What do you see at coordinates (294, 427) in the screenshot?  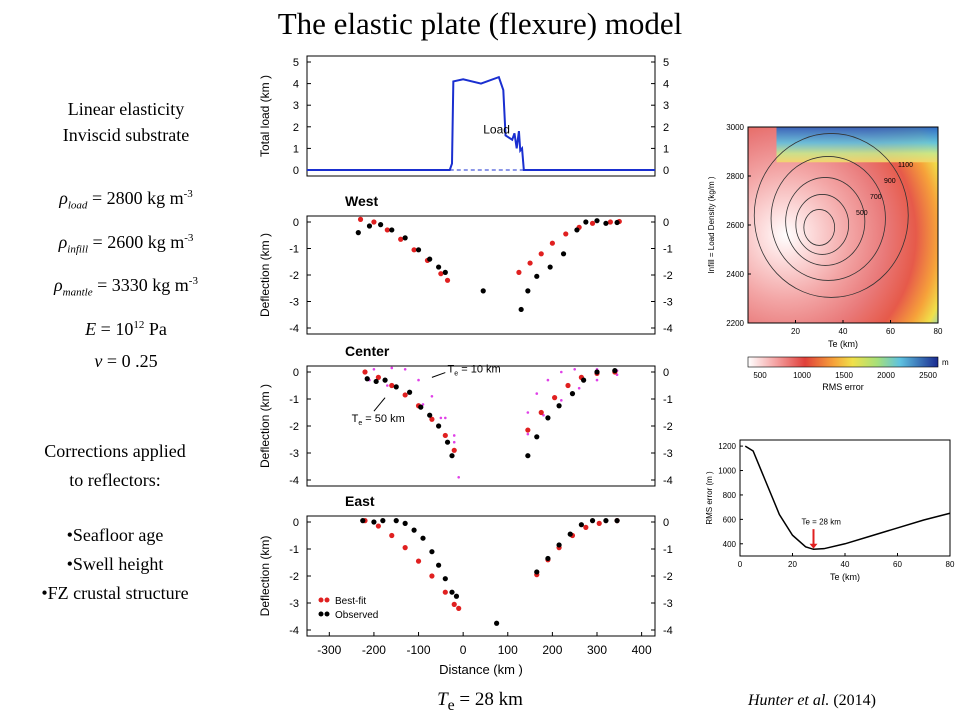 I see `y-tick-label: -2` at bounding box center [294, 427].